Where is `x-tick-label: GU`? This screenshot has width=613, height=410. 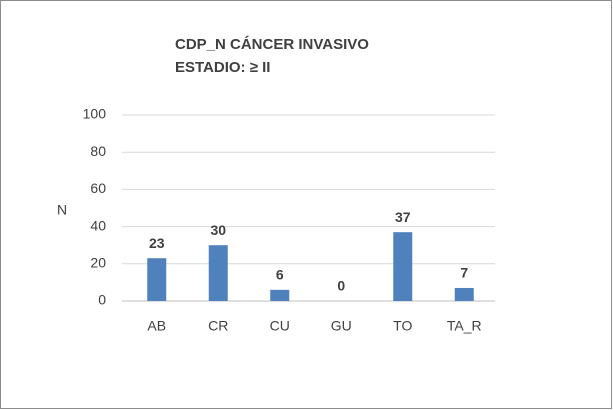 x-tick-label: GU is located at coordinates (341, 326).